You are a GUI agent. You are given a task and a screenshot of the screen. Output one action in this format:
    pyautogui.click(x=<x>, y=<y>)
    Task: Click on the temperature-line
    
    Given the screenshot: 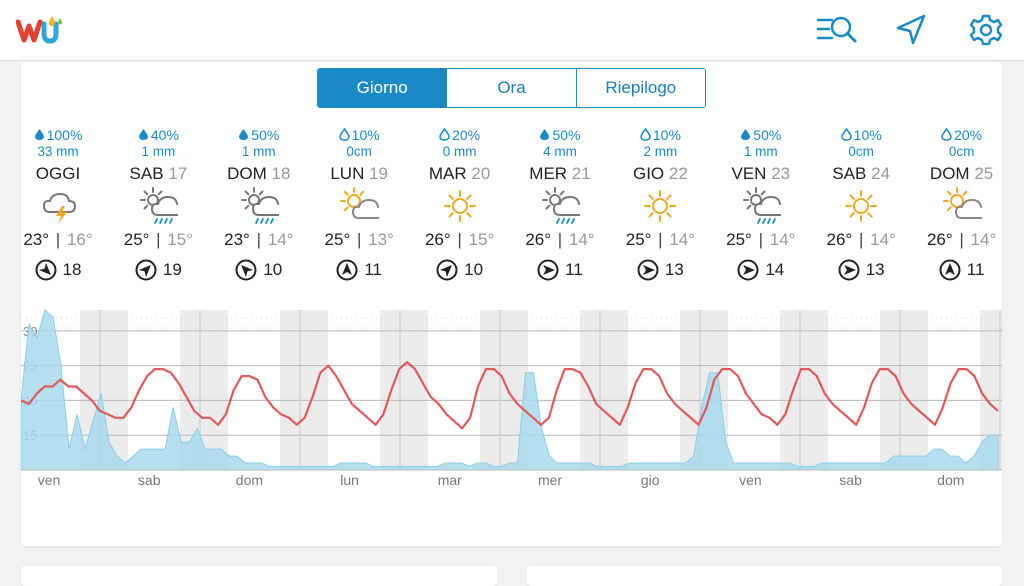 What is the action you would take?
    pyautogui.click(x=509, y=395)
    